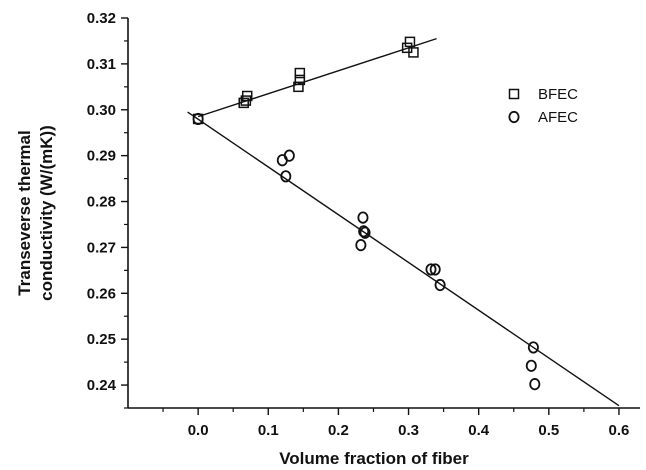 The height and width of the screenshot is (470, 646). I want to click on x-tick-label: 0.0, so click(198, 430).